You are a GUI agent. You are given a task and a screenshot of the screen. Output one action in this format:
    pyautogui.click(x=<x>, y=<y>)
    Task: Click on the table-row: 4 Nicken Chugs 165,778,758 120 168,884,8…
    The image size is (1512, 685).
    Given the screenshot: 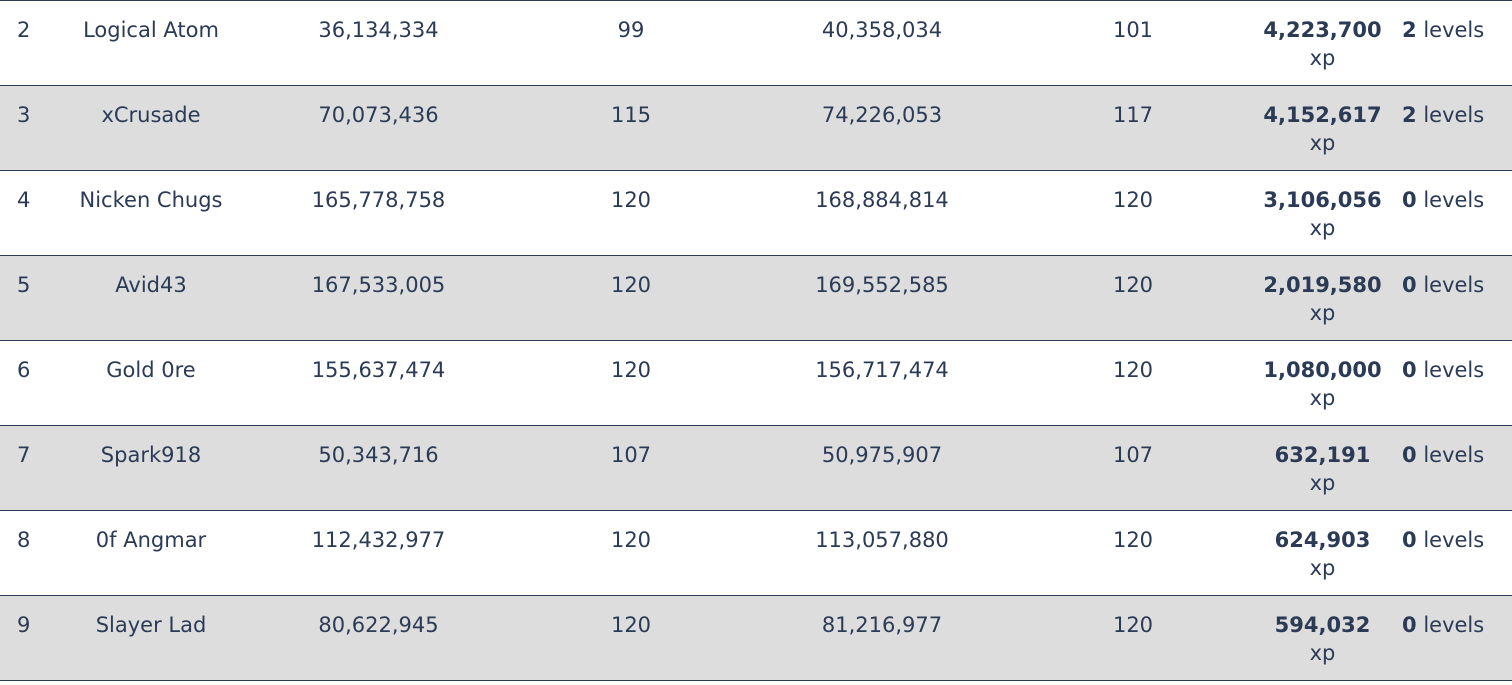 What is the action you would take?
    pyautogui.click(x=756, y=213)
    